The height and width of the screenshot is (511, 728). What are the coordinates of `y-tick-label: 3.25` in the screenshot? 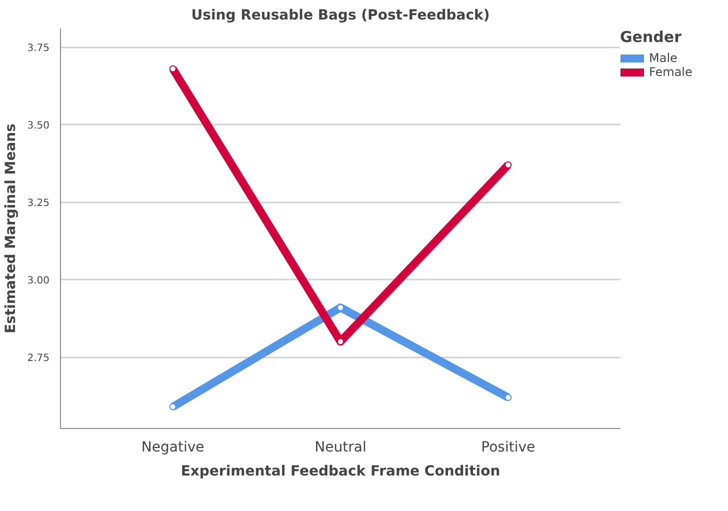 It's located at (38, 204).